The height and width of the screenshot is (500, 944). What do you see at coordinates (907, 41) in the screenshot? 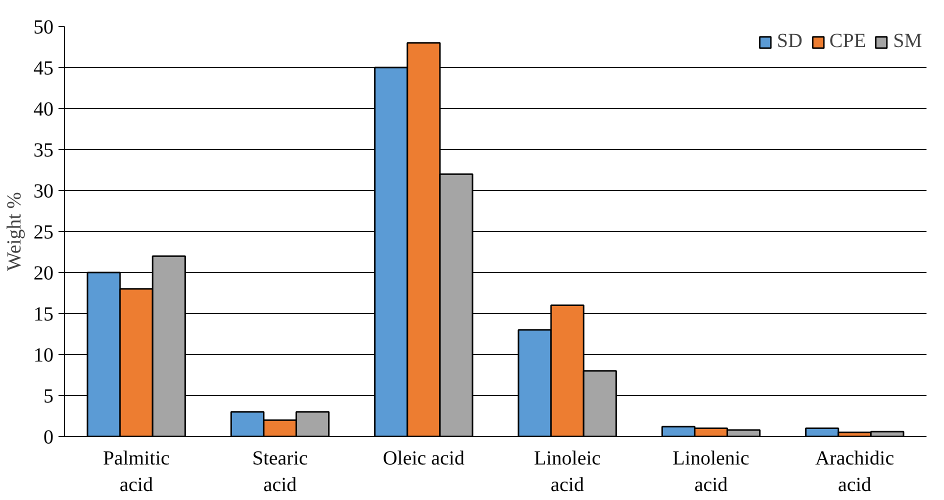
I see `legend-label: SM` at bounding box center [907, 41].